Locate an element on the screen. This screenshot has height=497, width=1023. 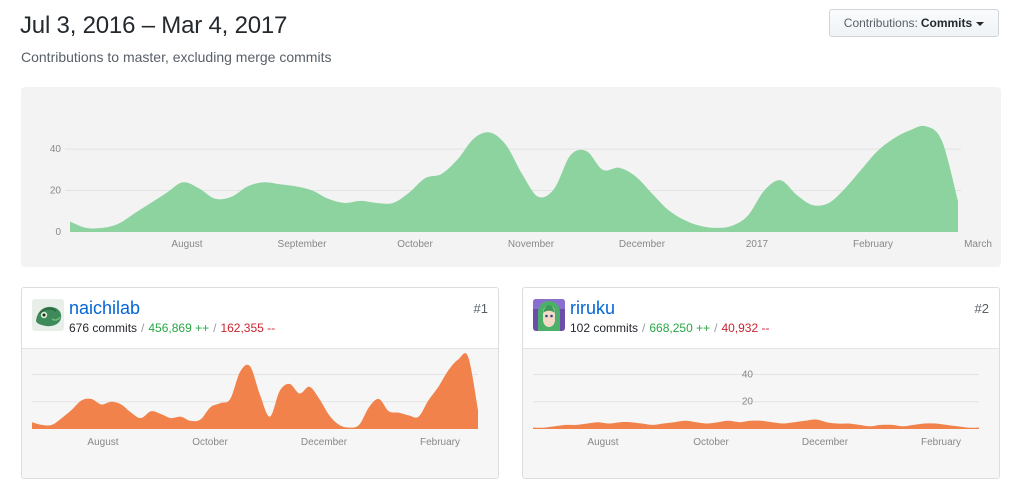
y-tick-label: 0 is located at coordinates (58, 232).